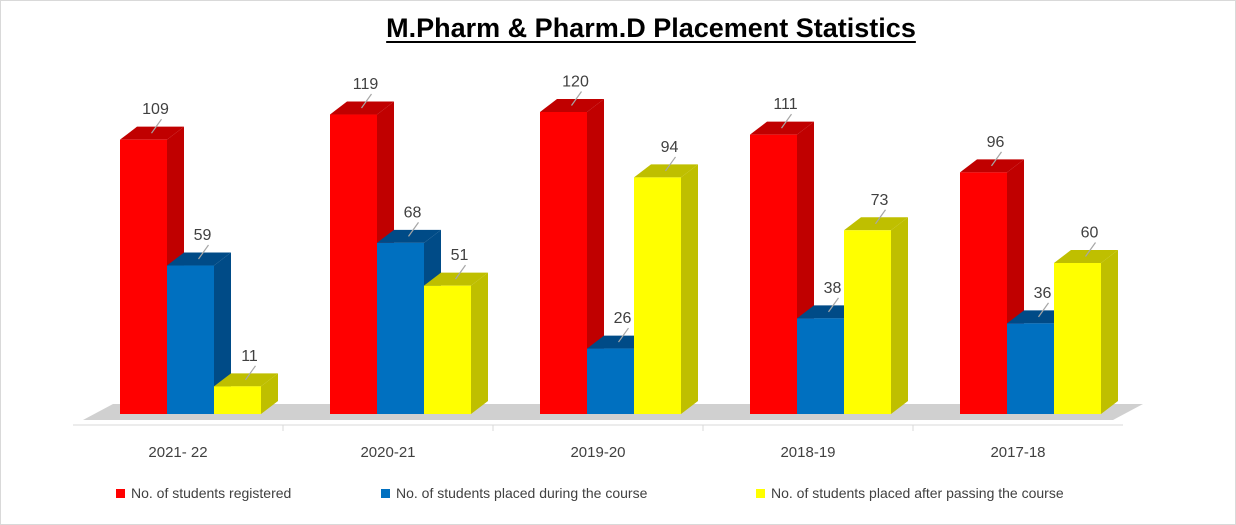 This screenshot has height=525, width=1236. What do you see at coordinates (143, 276) in the screenshot?
I see `bar-2021-22-no-of-students-registere` at bounding box center [143, 276].